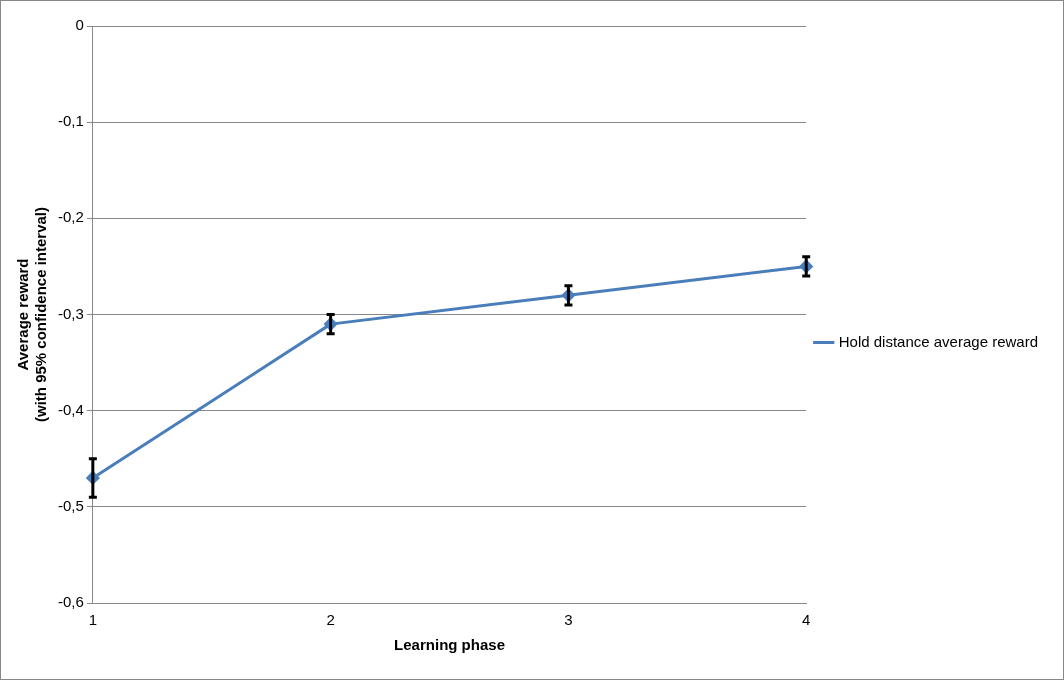 The width and height of the screenshot is (1064, 680). What do you see at coordinates (79, 25) in the screenshot?
I see `y-tick-label: 0` at bounding box center [79, 25].